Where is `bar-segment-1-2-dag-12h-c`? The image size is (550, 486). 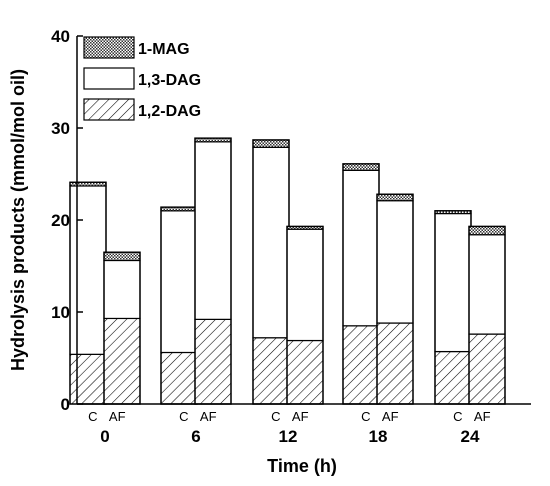 bar-segment-1-2-dag-12h-c is located at coordinates (271, 371).